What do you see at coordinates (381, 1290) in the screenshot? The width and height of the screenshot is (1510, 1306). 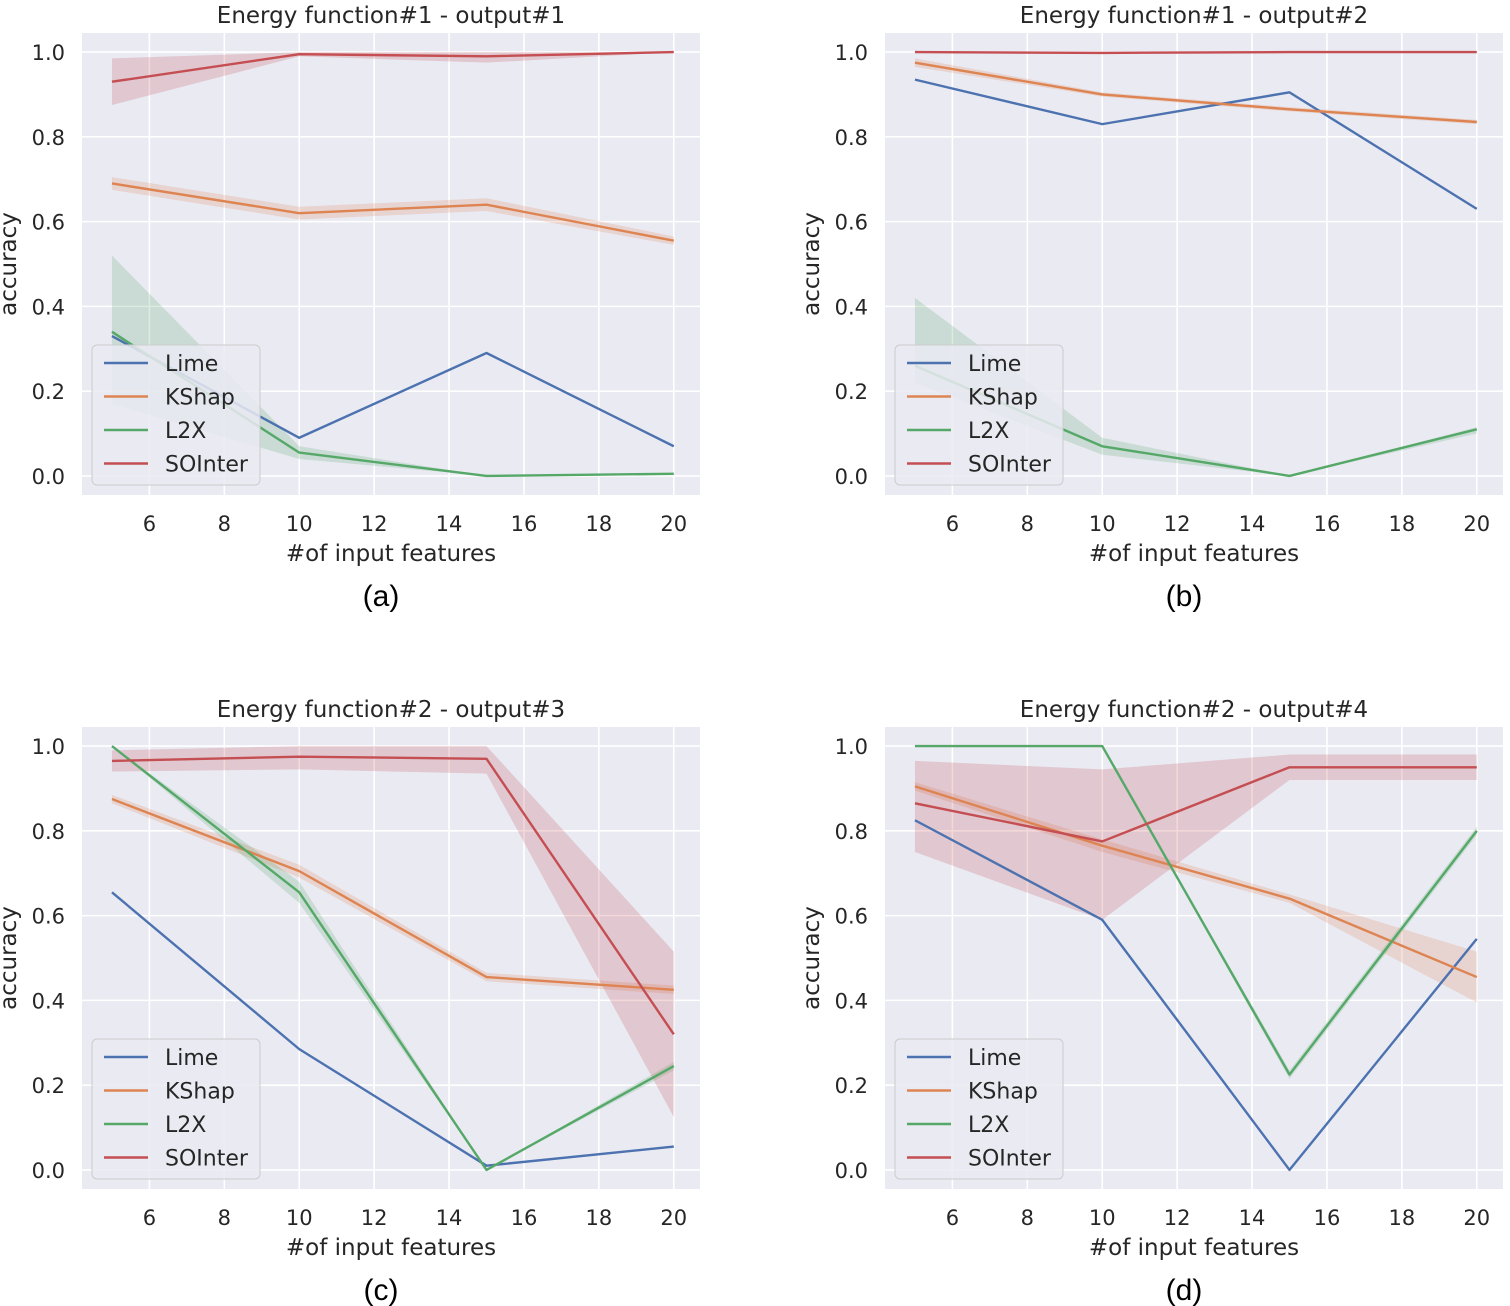 I see `subfigure-caption: (c)` at bounding box center [381, 1290].